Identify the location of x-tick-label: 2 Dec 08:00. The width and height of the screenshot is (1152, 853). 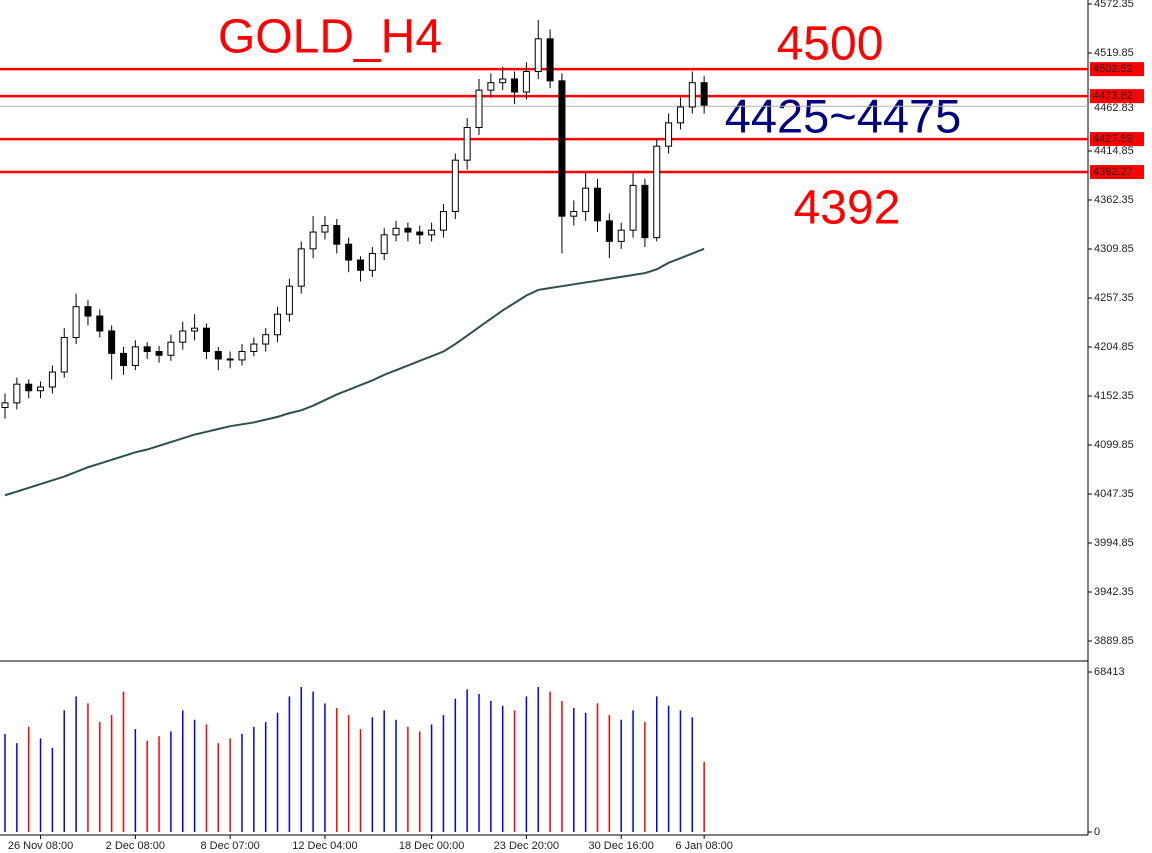
(135, 846).